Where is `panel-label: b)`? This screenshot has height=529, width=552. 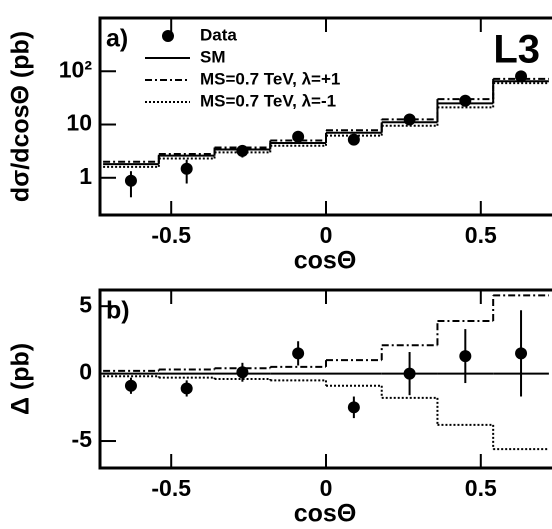
panel-label: b) is located at coordinates (118, 311).